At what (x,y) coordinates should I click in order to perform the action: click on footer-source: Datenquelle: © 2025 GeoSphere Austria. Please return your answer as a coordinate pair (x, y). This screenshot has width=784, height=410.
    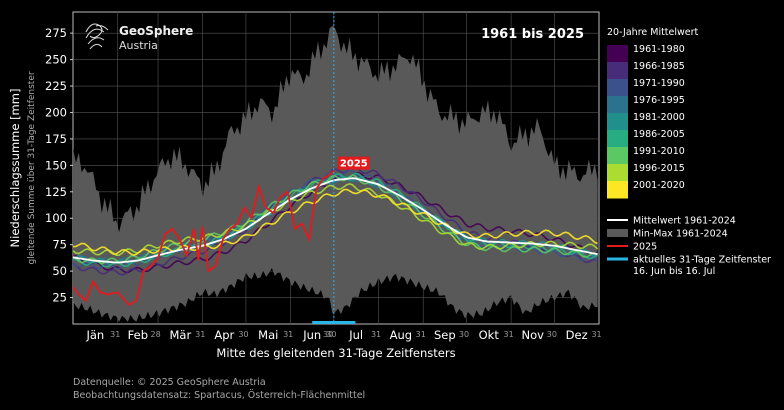
    Looking at the image, I should click on (169, 382).